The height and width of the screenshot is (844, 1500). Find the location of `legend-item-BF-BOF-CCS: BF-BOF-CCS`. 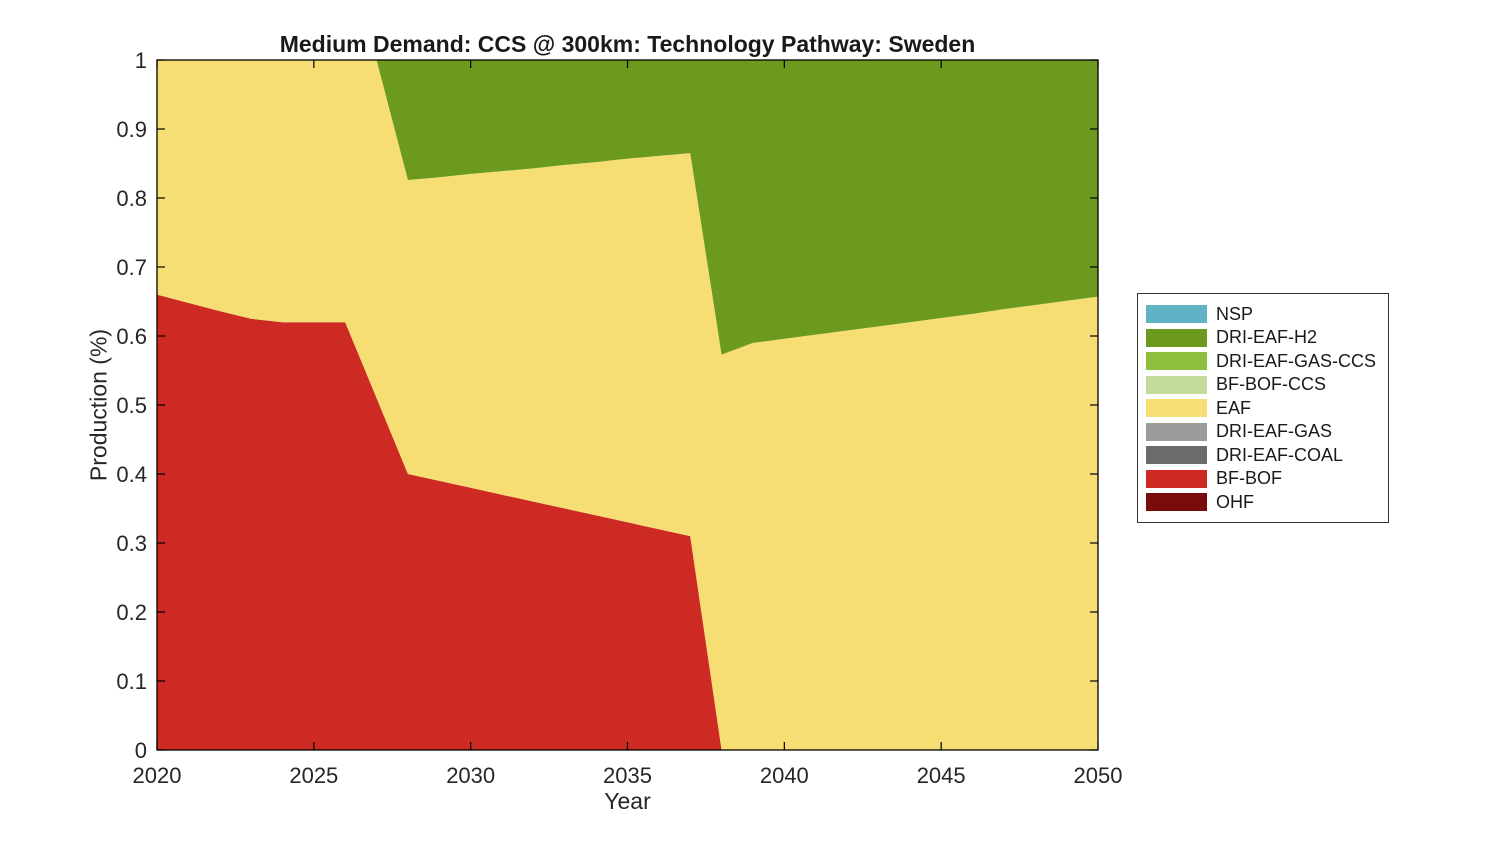

legend-item-BF-BOF-CCS: BF-BOF-CCS is located at coordinates (1263, 385).